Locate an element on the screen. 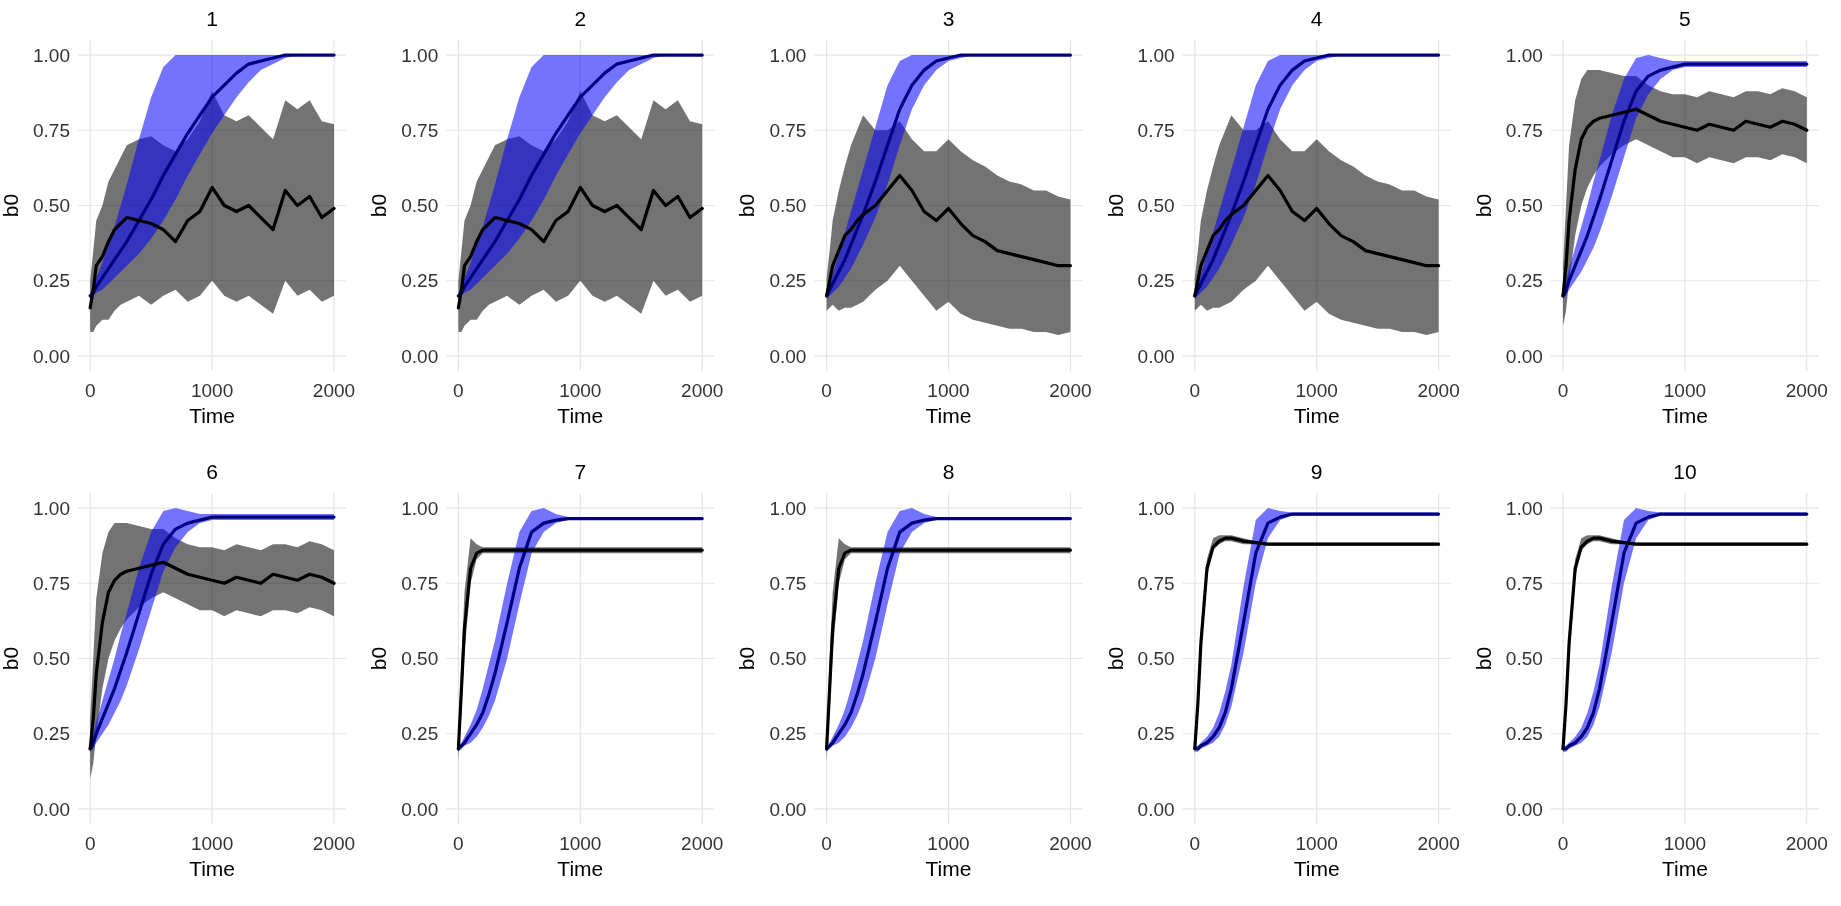 The height and width of the screenshot is (906, 1841). chart-title: 10 is located at coordinates (1685, 471).